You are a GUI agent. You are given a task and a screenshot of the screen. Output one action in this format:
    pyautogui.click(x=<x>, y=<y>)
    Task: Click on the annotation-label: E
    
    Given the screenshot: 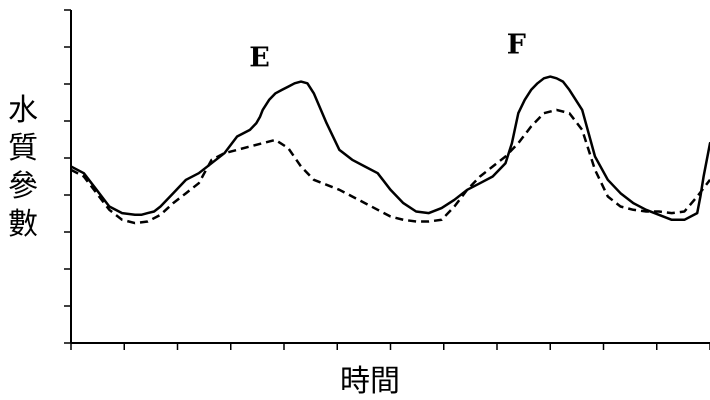 What is the action you would take?
    pyautogui.click(x=259, y=58)
    